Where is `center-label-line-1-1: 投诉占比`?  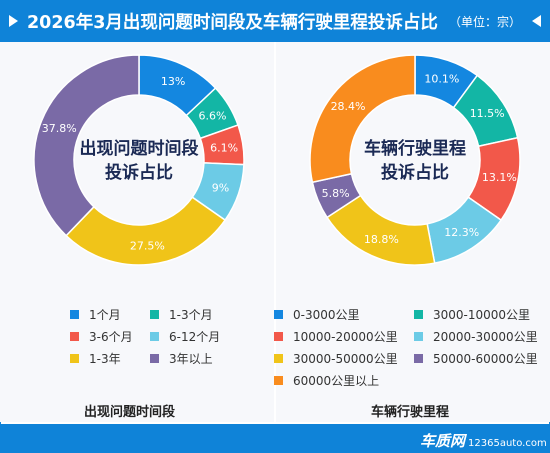 center-label-line-1-1: 投诉占比 is located at coordinates (415, 172).